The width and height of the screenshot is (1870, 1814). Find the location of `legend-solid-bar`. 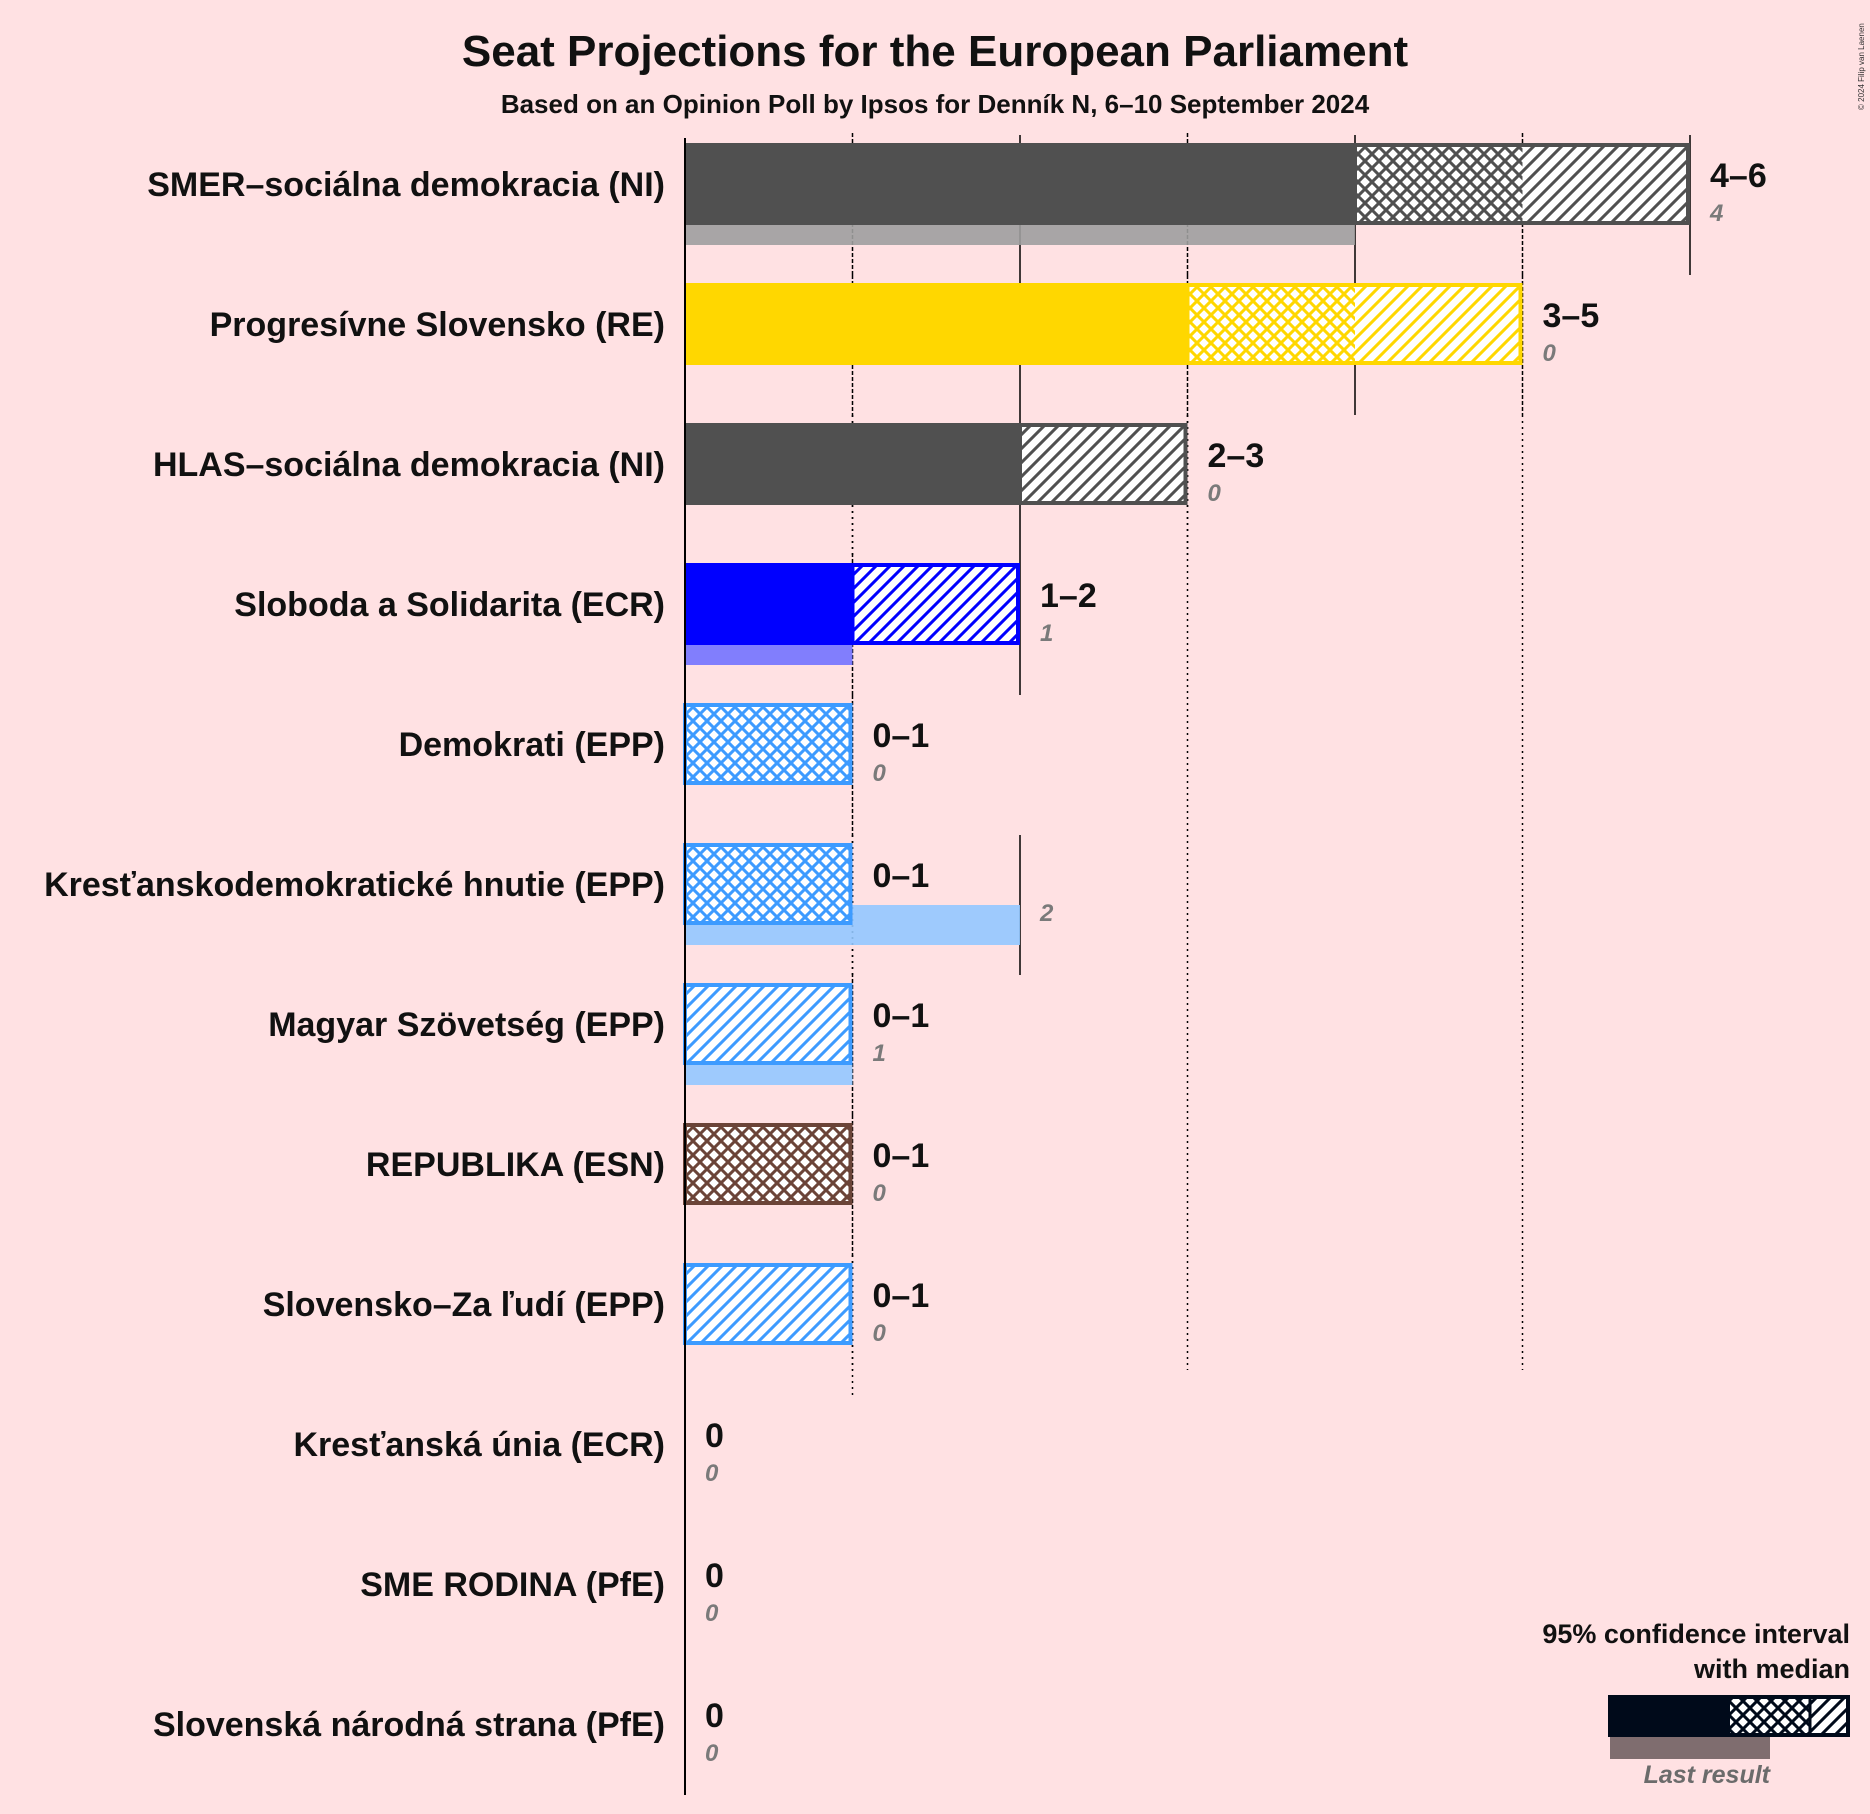

legend-solid-bar is located at coordinates (1668, 1716).